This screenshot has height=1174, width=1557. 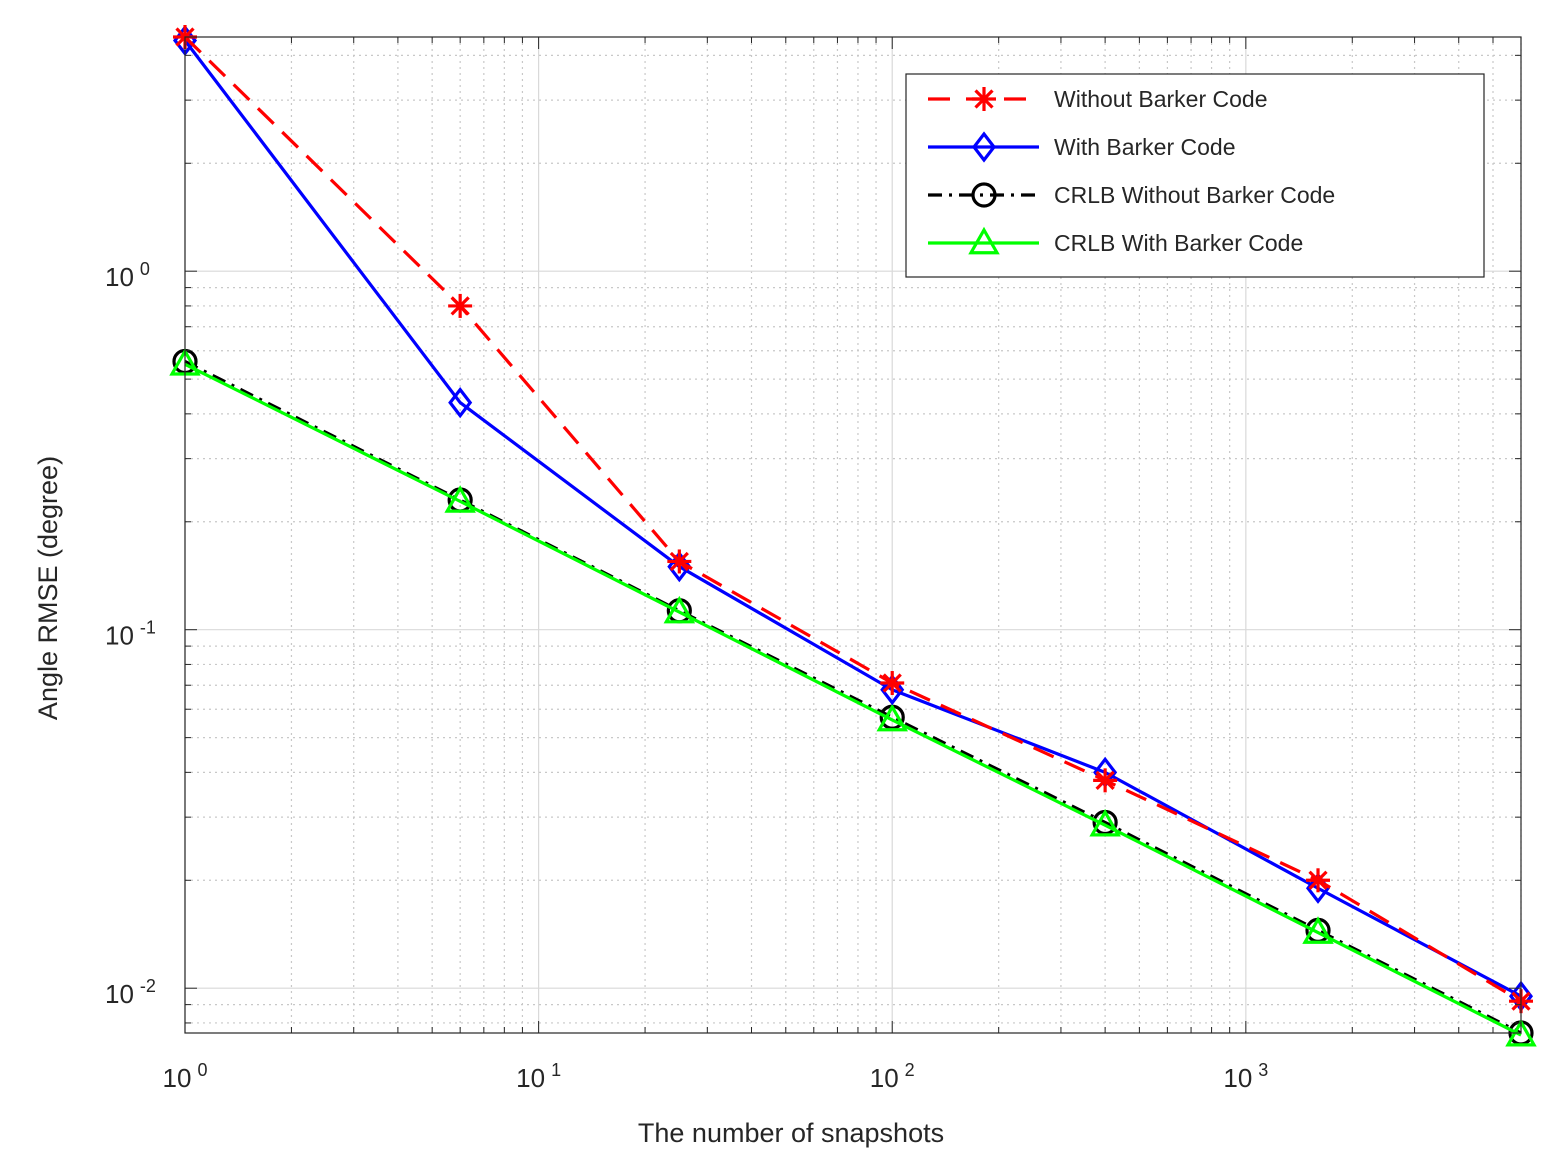 I want to click on y-tick-label: 10 -2, so click(x=130, y=992).